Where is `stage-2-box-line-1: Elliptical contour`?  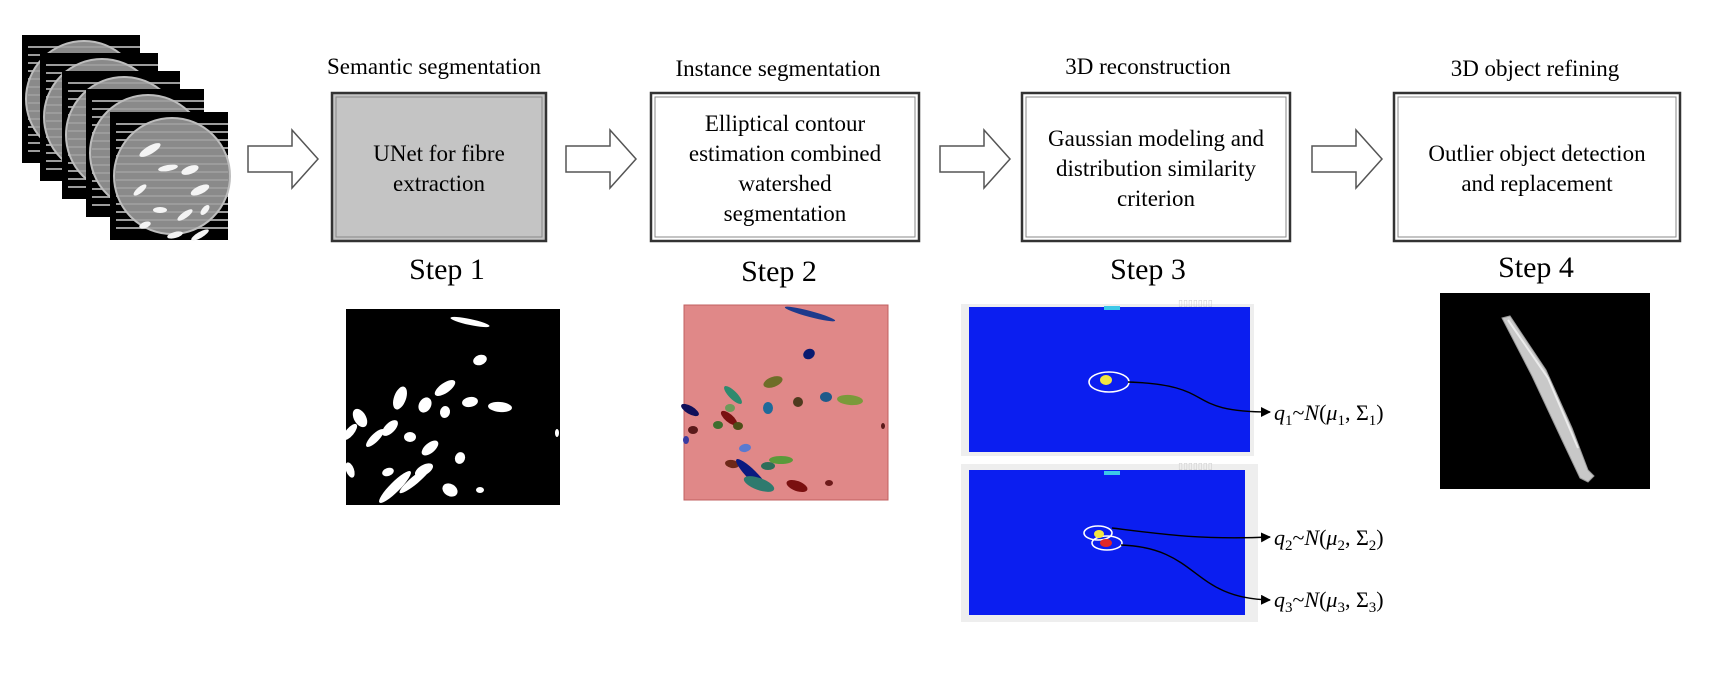
stage-2-box-line-1: Elliptical contour is located at coordinates (785, 123).